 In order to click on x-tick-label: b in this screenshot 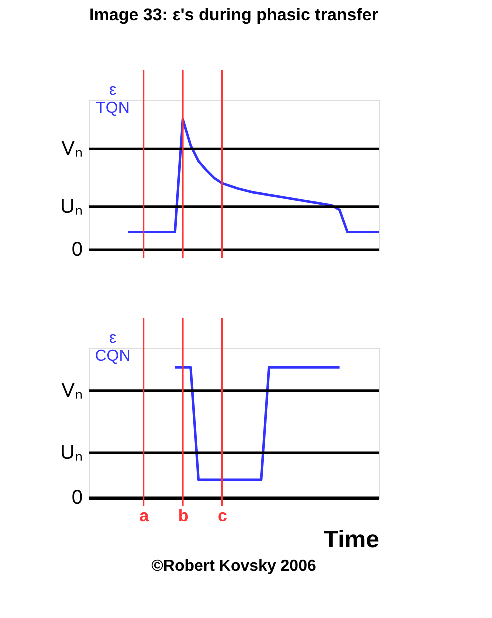, I will do `click(183, 516)`.